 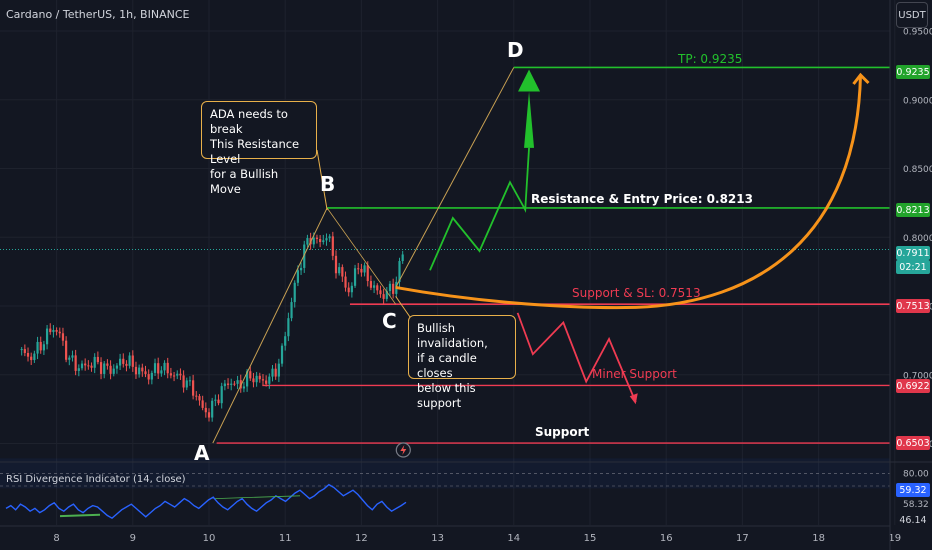 What do you see at coordinates (328, 184) in the screenshot?
I see `point-b-label: B` at bounding box center [328, 184].